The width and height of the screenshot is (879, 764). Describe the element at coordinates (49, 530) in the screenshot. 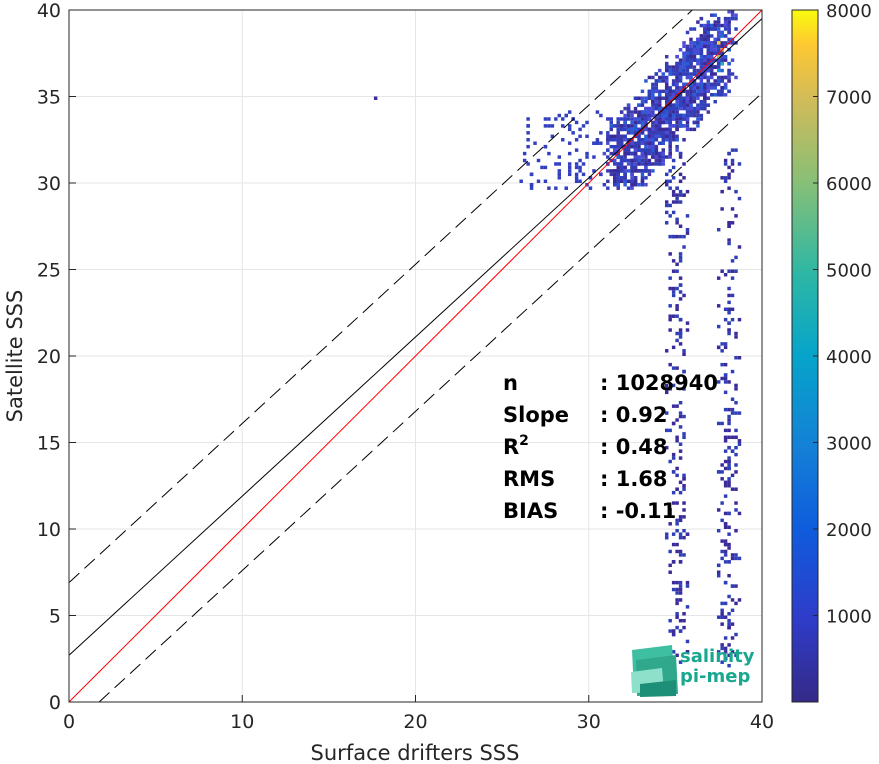

I see `y-tick-label: 10` at that location.